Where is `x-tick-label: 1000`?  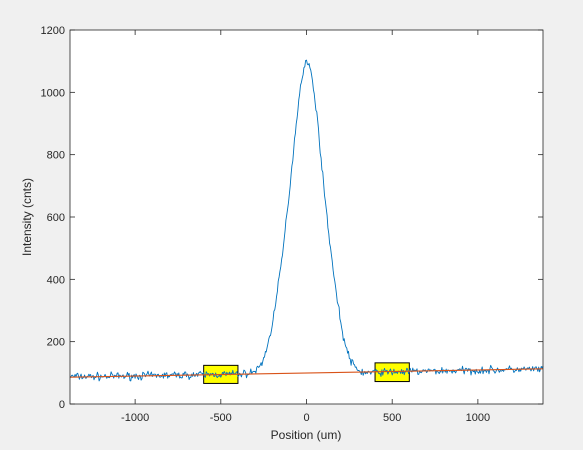 x-tick-label: 1000 is located at coordinates (478, 418).